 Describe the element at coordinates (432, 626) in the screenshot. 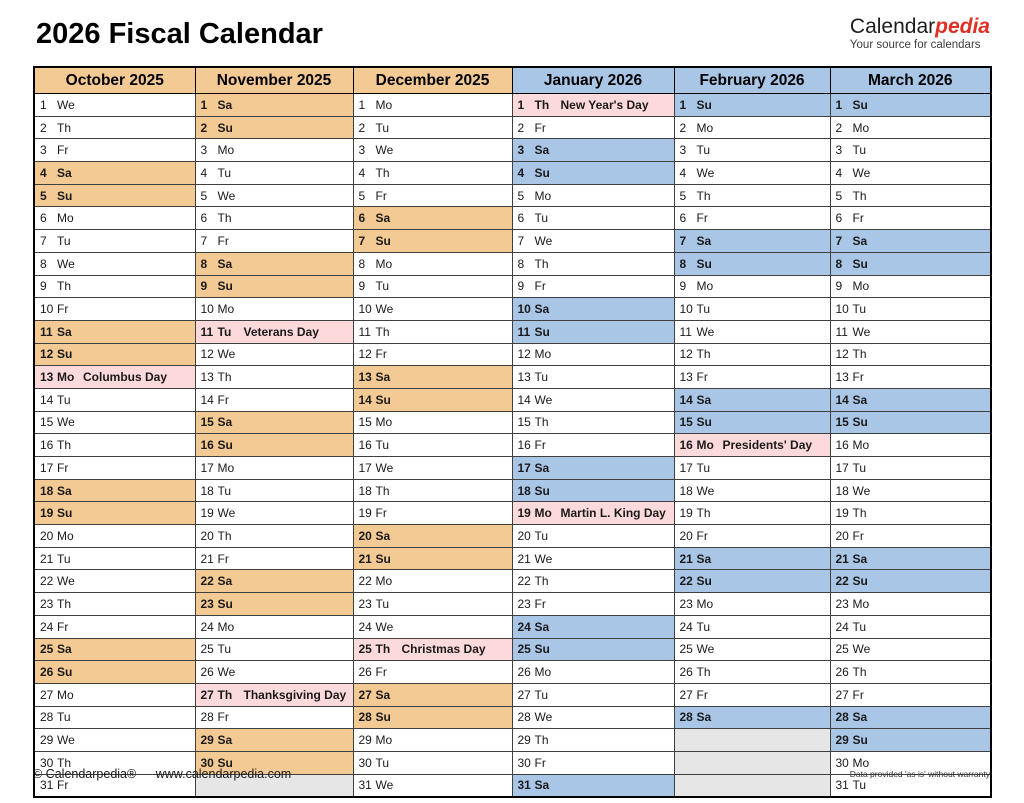

I see `day-cell: 24 We` at that location.